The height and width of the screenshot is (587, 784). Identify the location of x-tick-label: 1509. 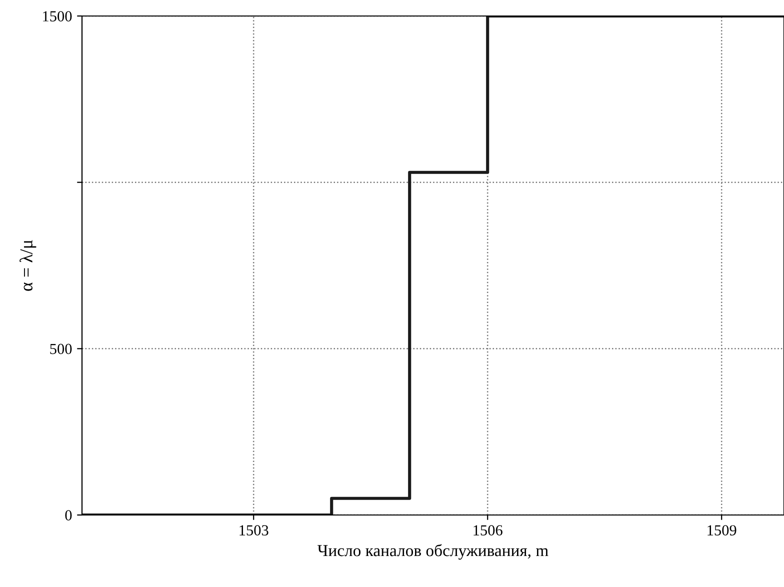
(722, 530).